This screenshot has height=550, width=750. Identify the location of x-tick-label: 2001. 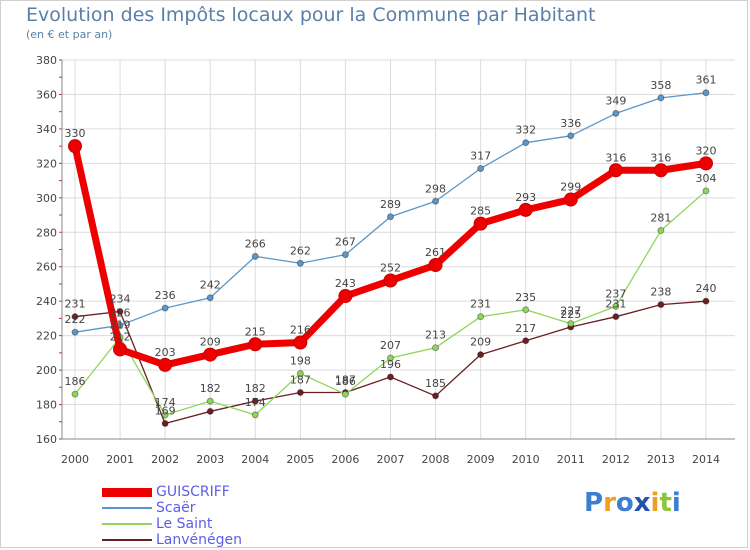
(120, 459).